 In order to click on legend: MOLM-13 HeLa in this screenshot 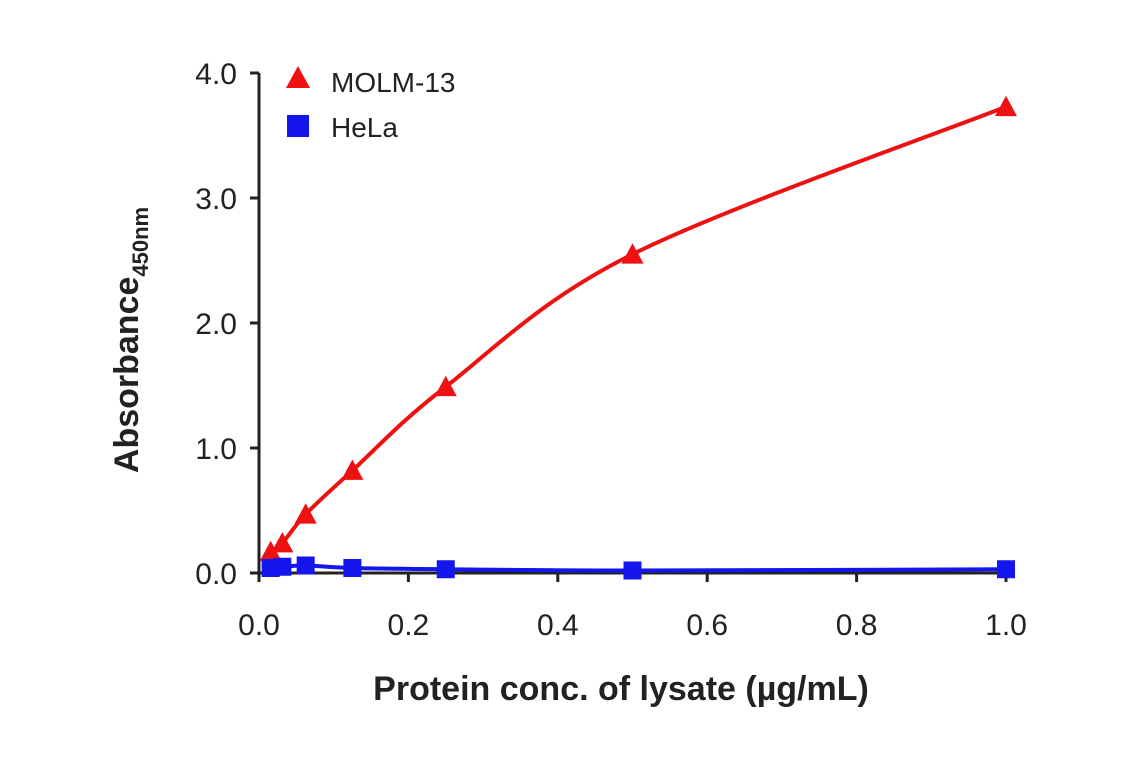, I will do `click(370, 104)`.